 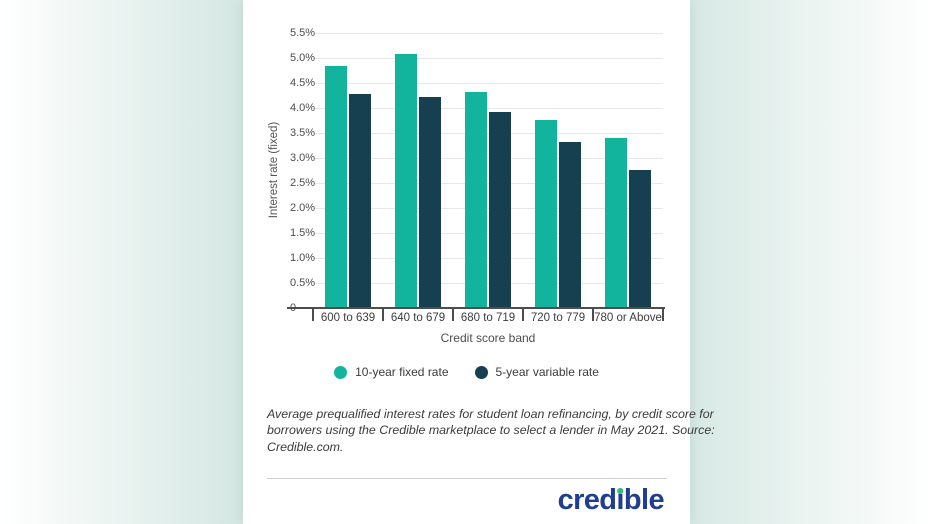 What do you see at coordinates (303, 158) in the screenshot?
I see `y-tick-label: 3.0%` at bounding box center [303, 158].